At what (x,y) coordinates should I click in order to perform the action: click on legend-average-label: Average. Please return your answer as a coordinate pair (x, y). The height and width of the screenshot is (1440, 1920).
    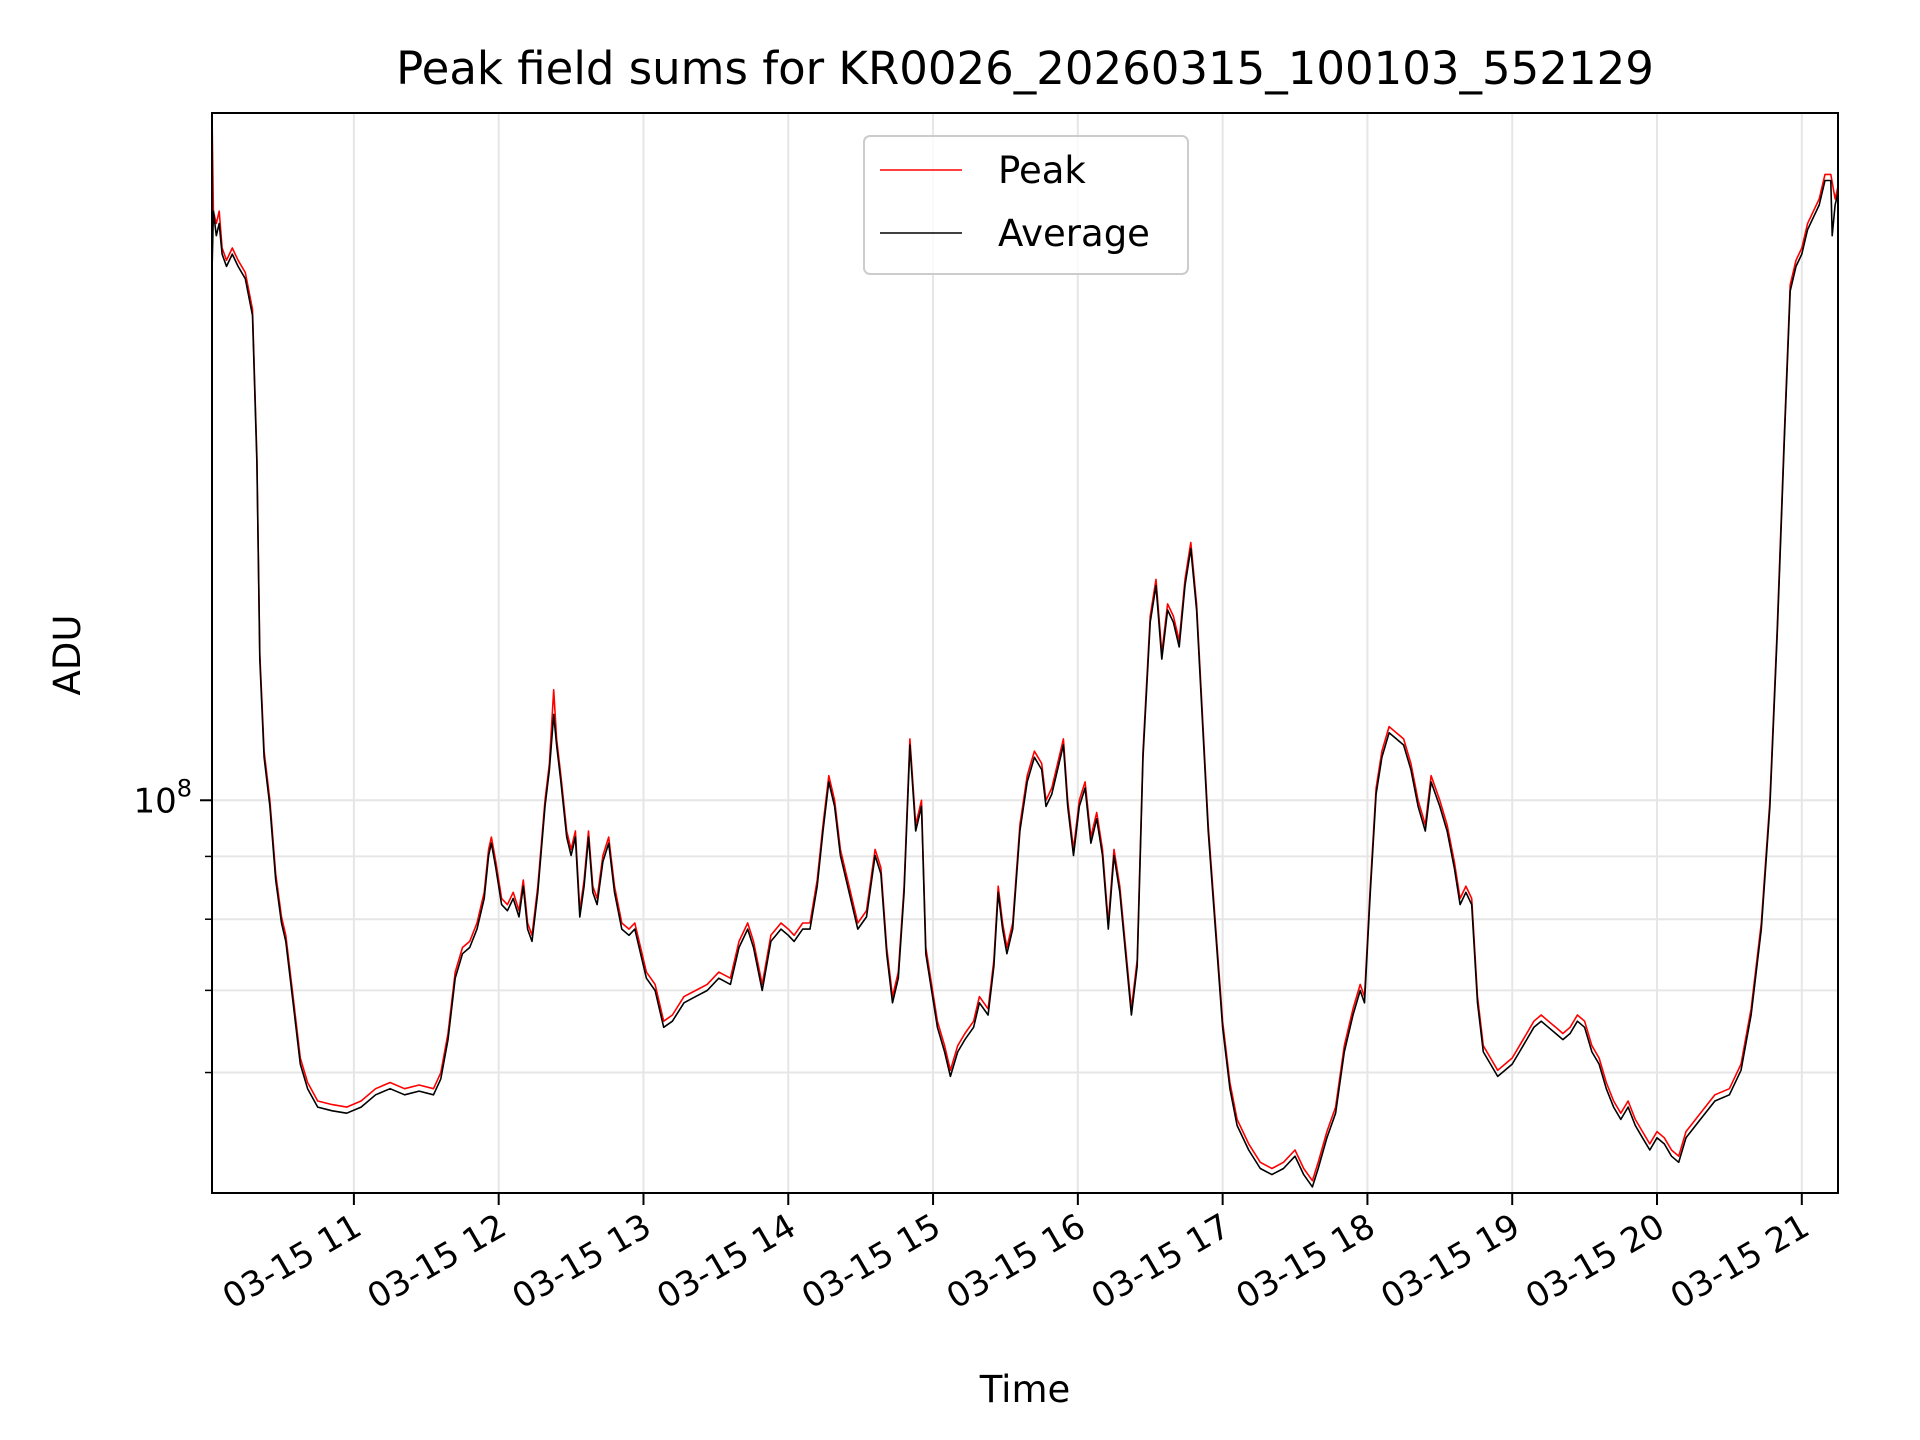
    Looking at the image, I should click on (1074, 233).